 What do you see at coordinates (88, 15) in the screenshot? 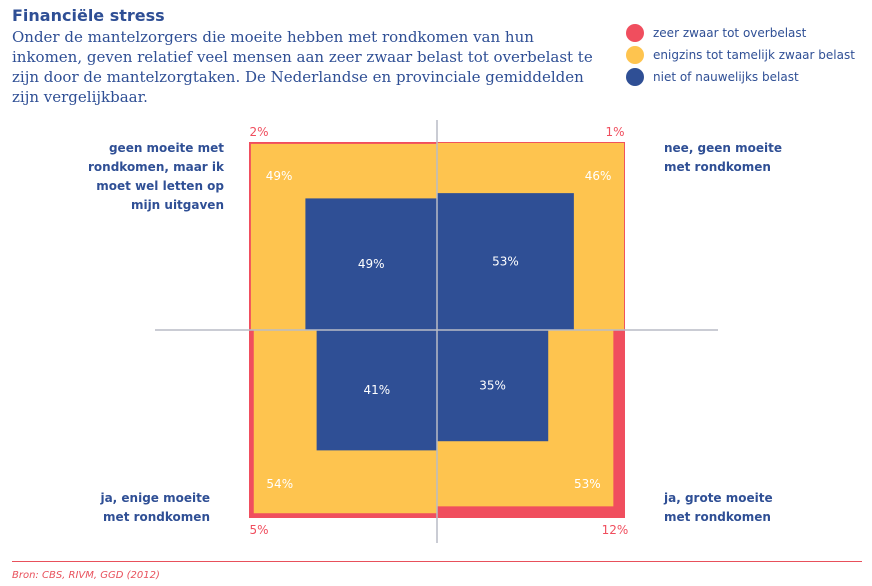
I see `chart-title: Financiële stress` at bounding box center [88, 15].